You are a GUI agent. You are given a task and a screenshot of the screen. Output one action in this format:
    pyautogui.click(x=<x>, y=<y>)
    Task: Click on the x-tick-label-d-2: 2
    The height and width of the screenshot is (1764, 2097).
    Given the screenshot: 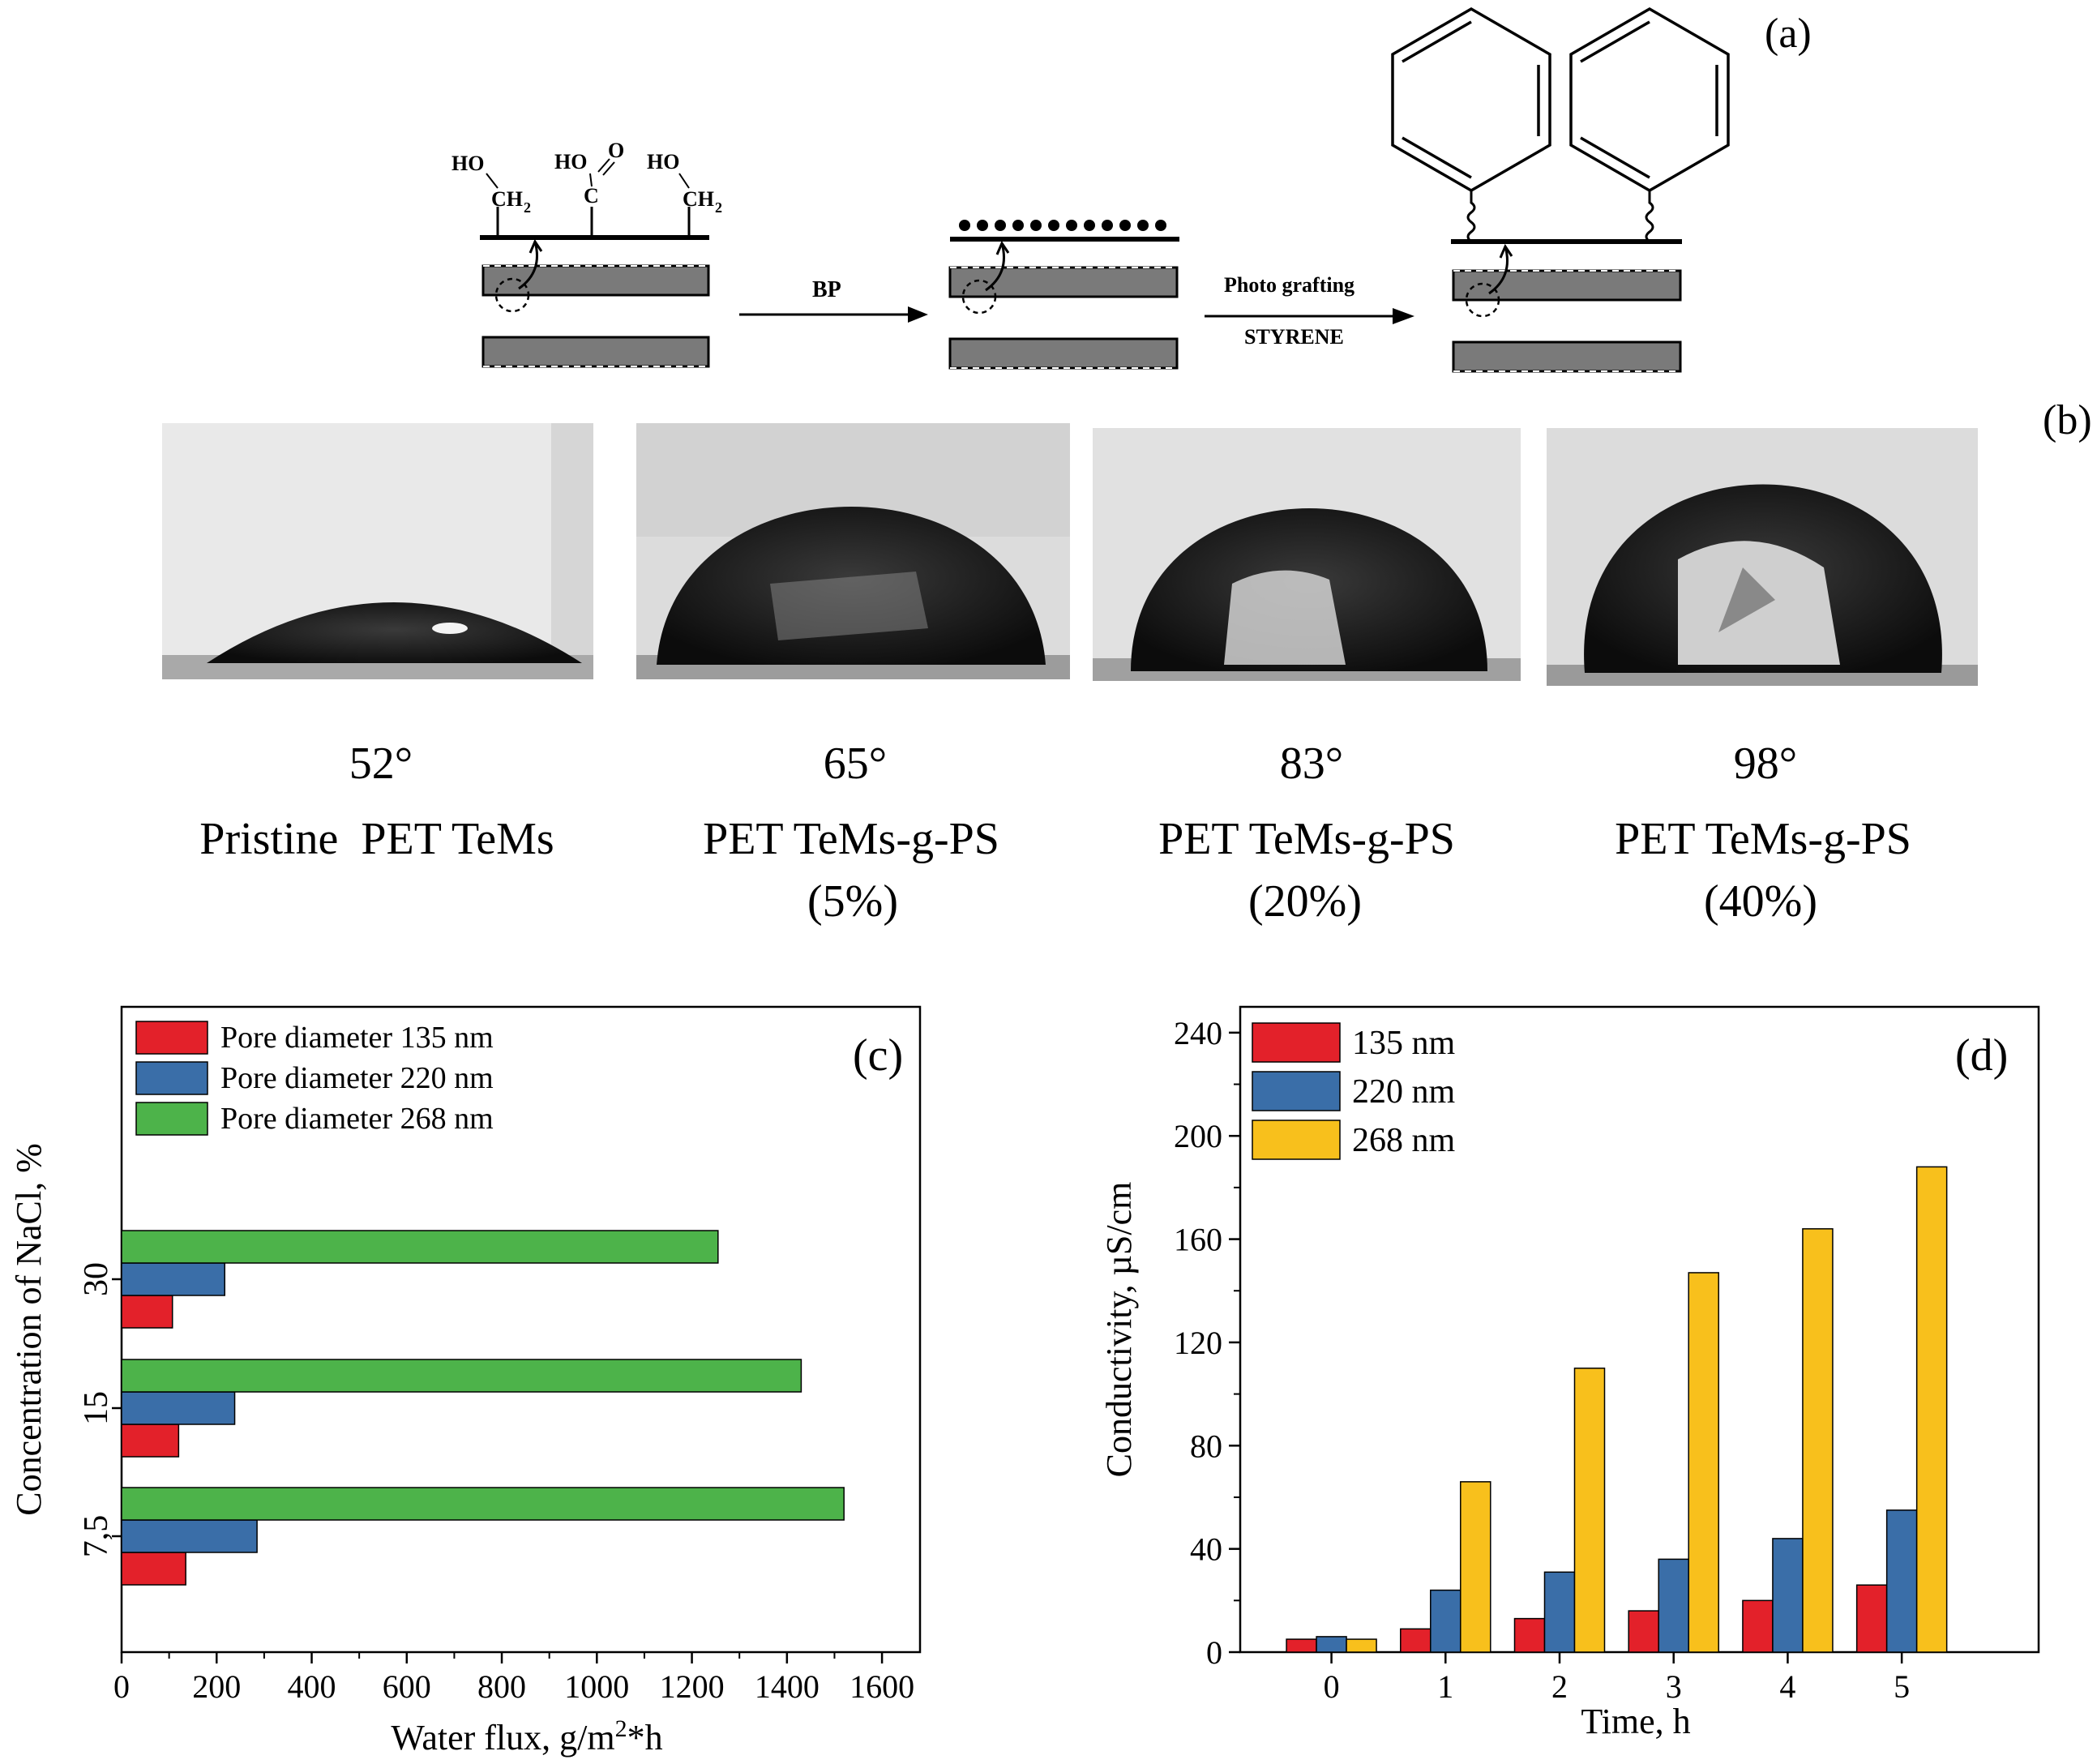 What is the action you would take?
    pyautogui.click(x=1559, y=1686)
    